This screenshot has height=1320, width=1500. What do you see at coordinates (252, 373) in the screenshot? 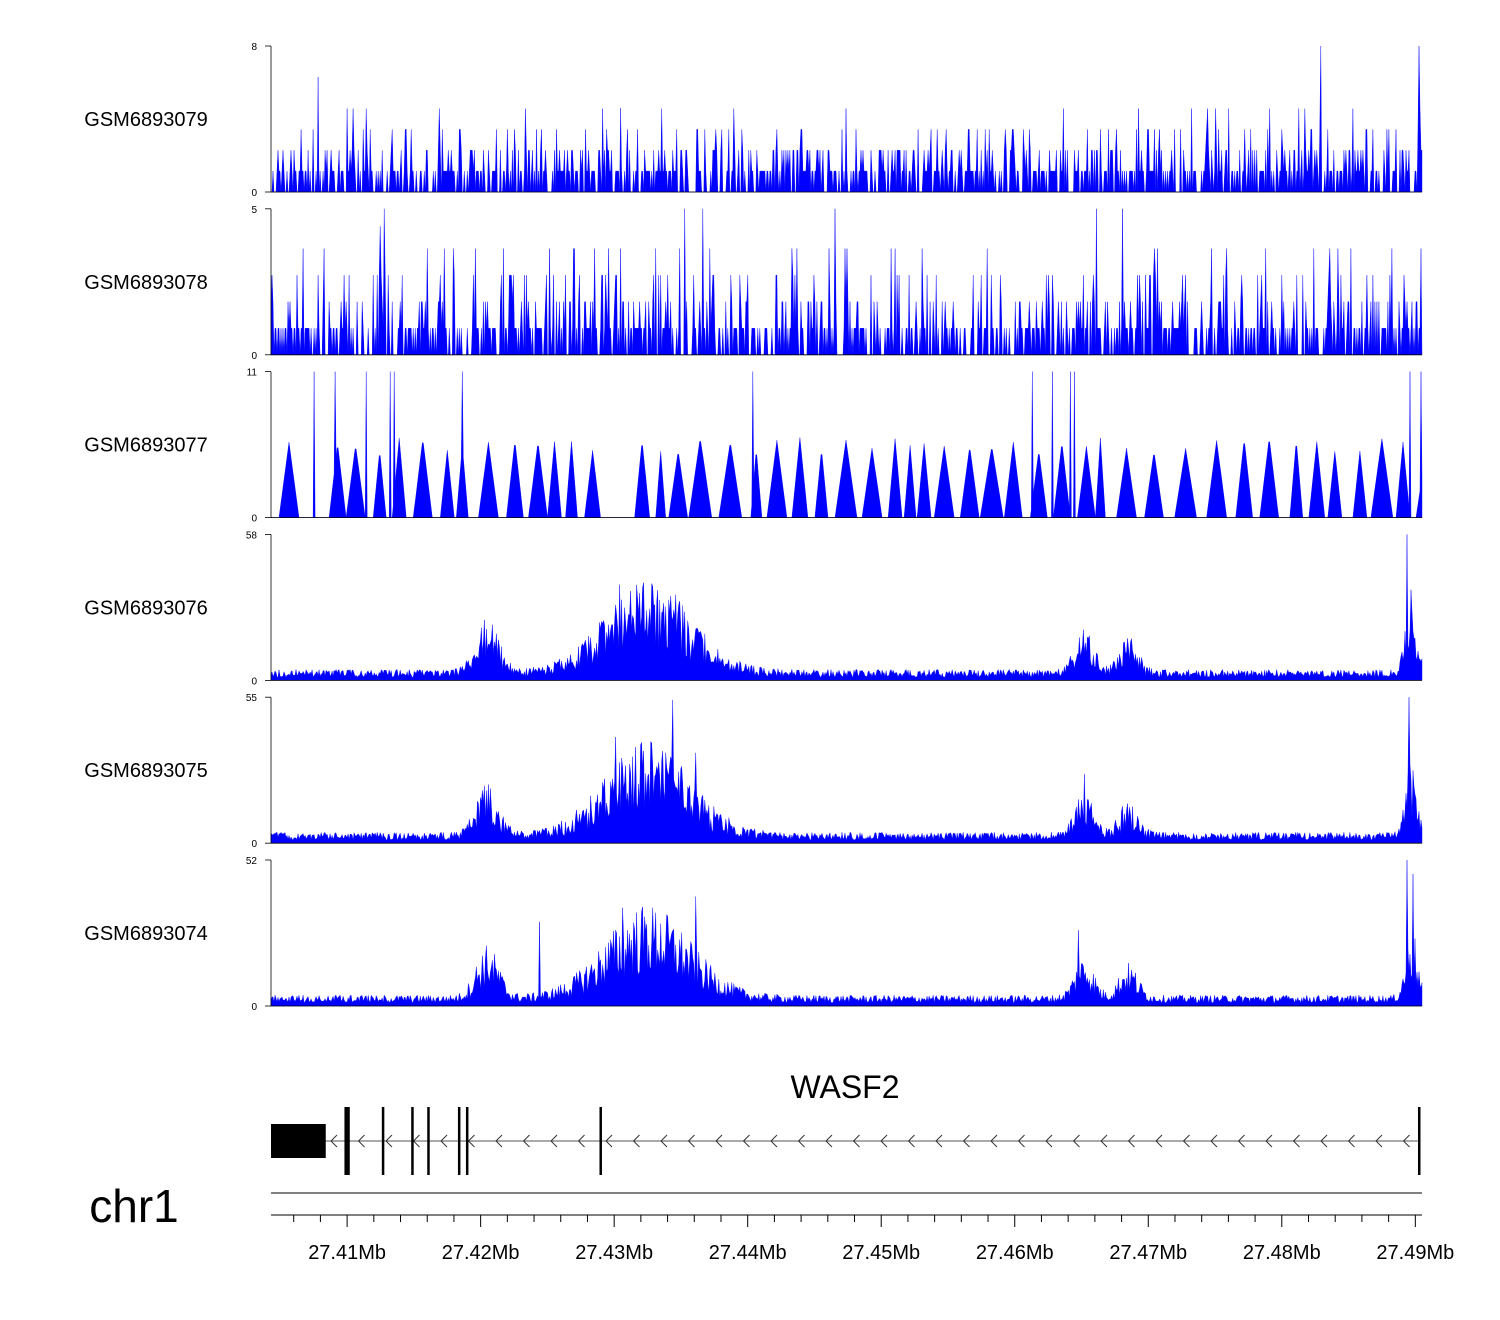
I see `ymax-label: 11` at bounding box center [252, 373].